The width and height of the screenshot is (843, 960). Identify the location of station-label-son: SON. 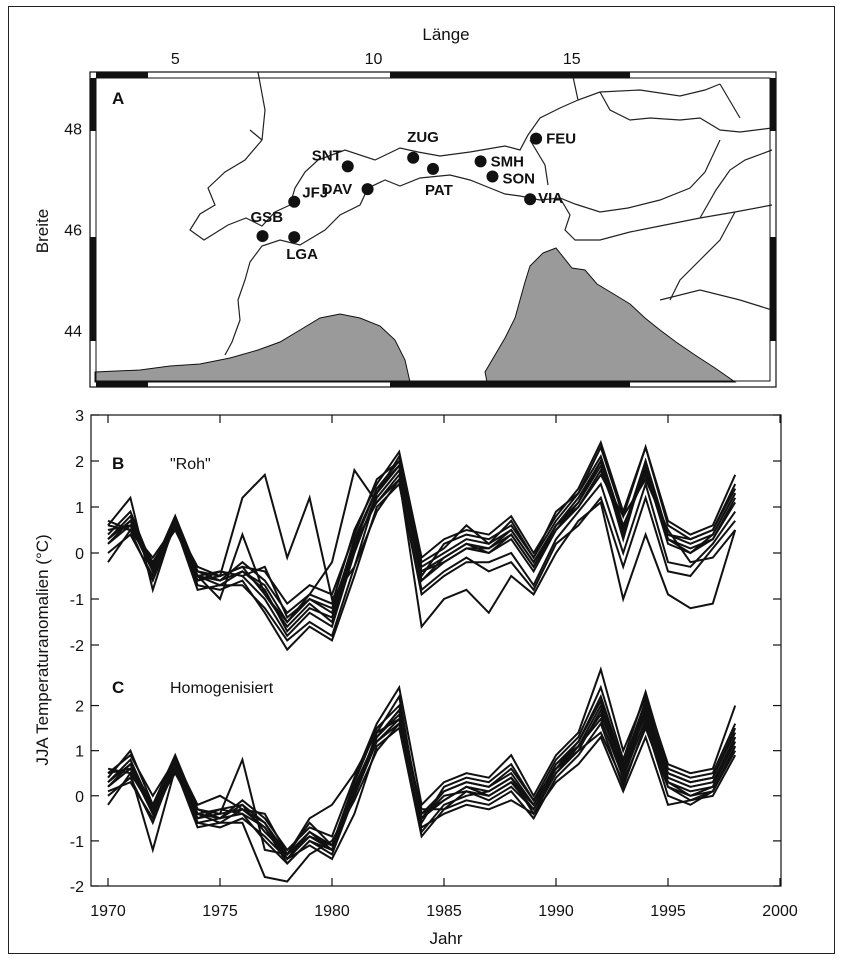
(518, 178).